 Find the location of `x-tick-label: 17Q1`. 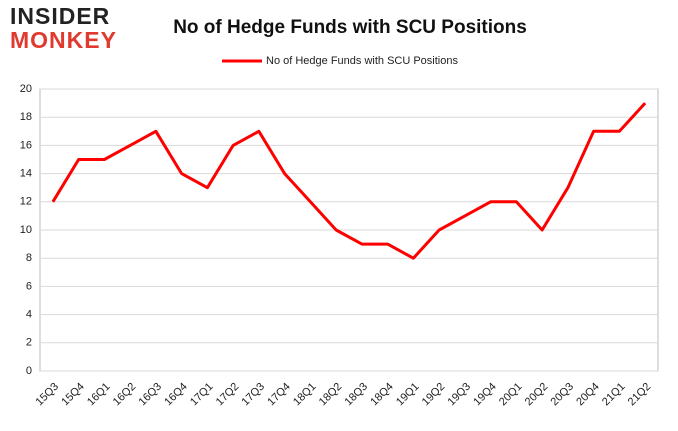

x-tick-label: 17Q1 is located at coordinates (202, 395).